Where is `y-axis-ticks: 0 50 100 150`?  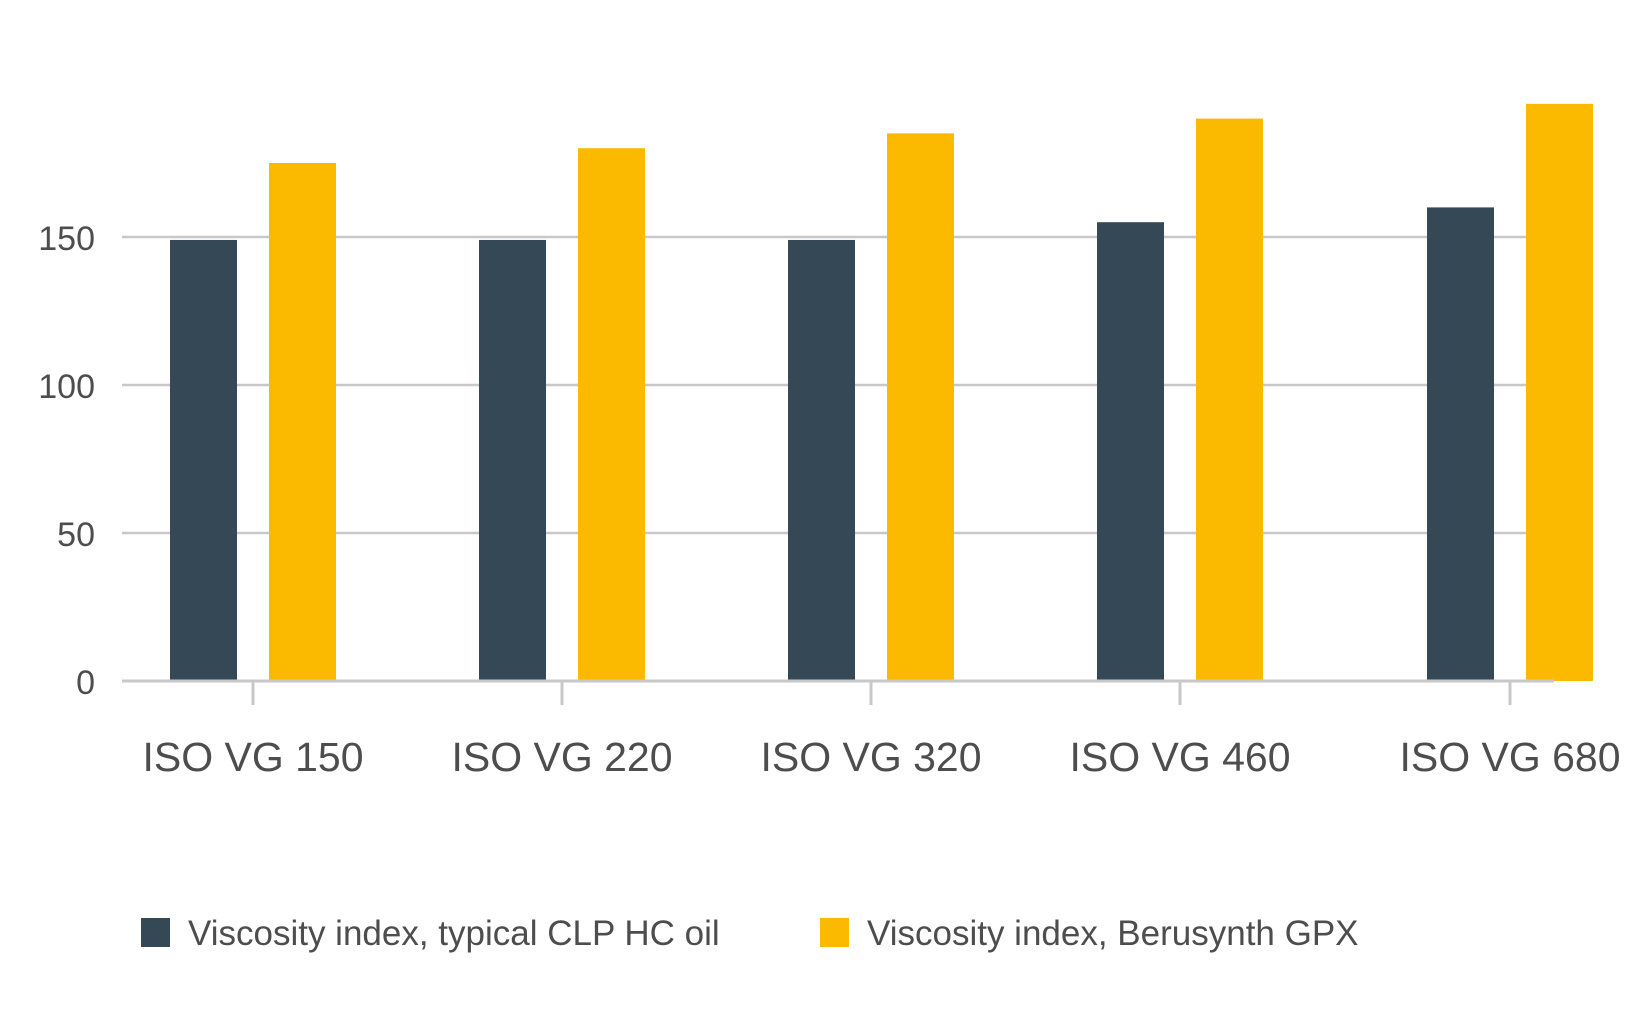 y-axis-ticks: 0 50 100 150 is located at coordinates (66, 461).